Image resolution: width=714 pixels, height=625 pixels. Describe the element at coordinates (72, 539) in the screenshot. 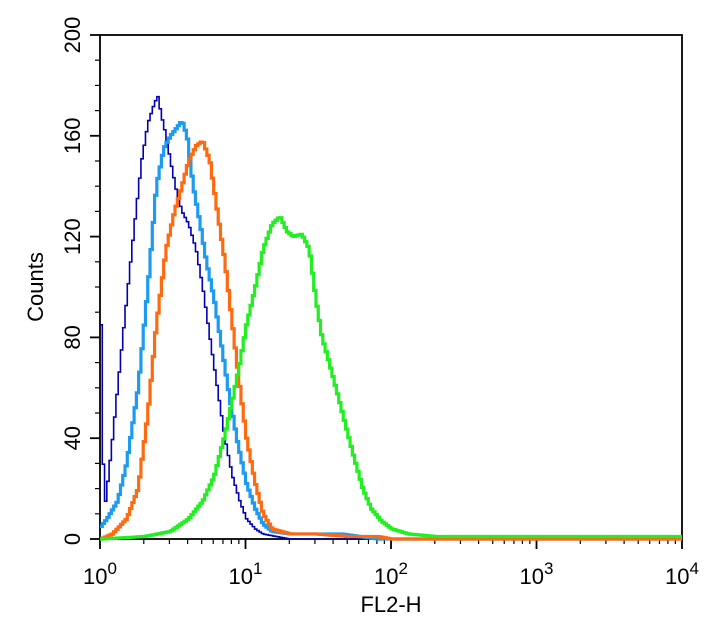

I see `y-tick-label: 0` at that location.